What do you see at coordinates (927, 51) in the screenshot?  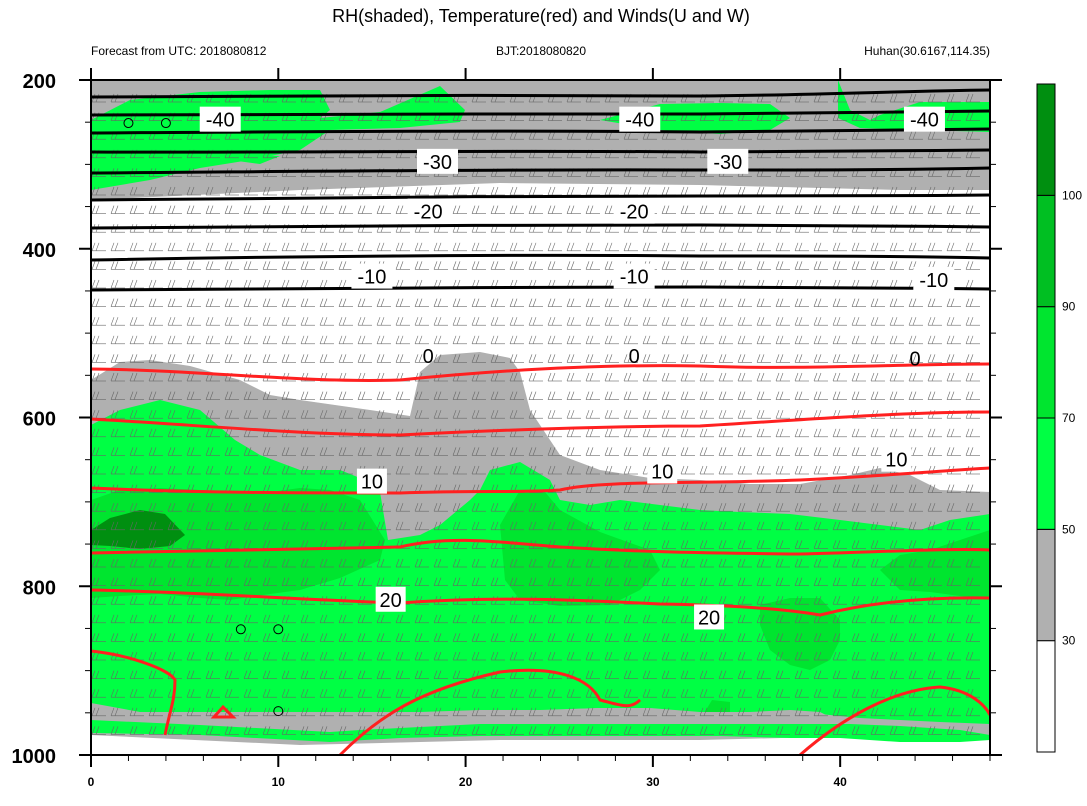 I see `right-subtitle: Huhan(30.6167,114.35)` at bounding box center [927, 51].